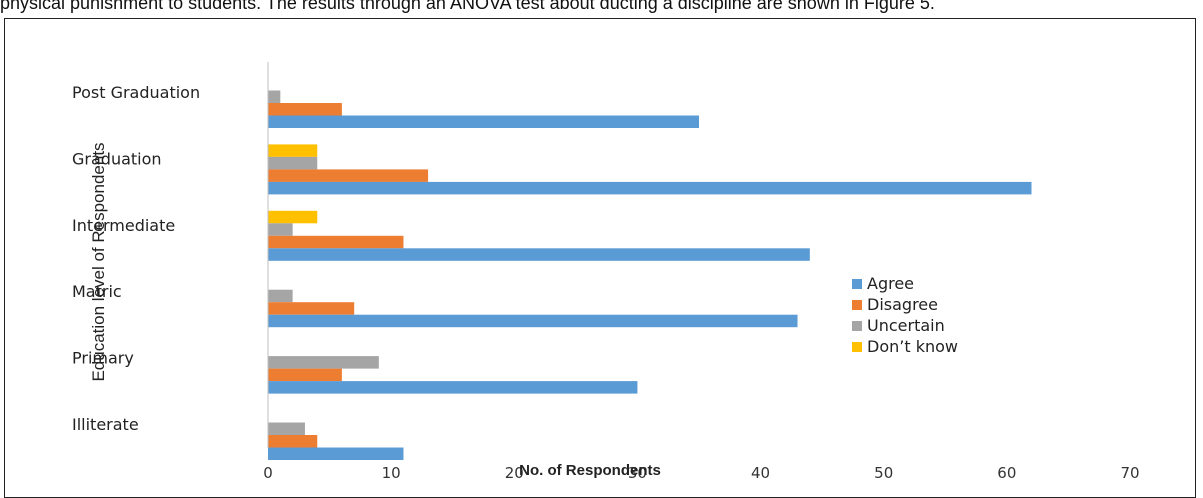  Describe the element at coordinates (268, 473) in the screenshot. I see `x-tick-0: 0` at that location.